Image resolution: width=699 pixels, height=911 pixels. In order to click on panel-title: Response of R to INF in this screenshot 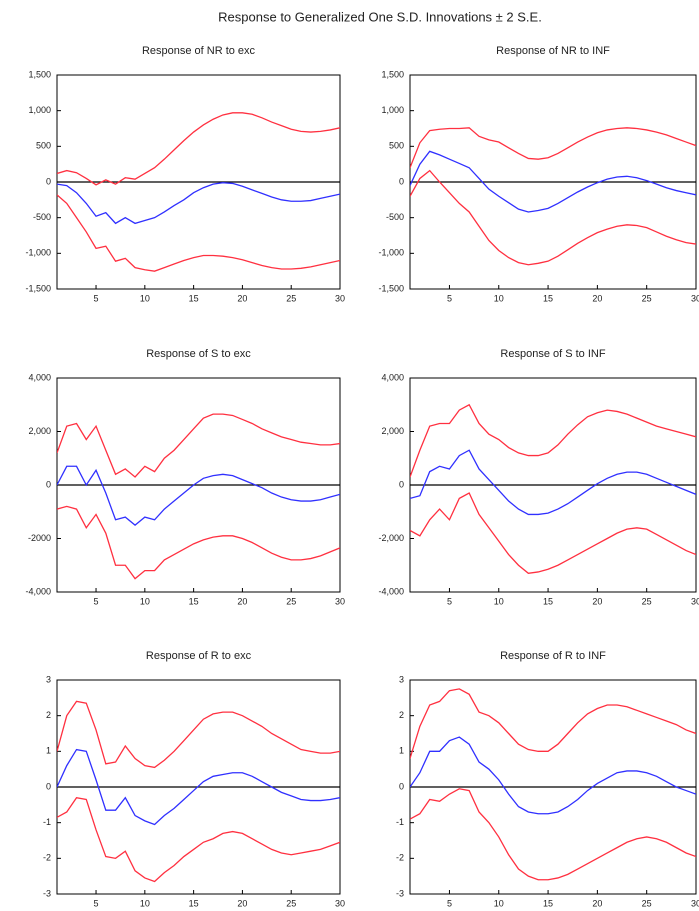, I will do `click(553, 656)`.